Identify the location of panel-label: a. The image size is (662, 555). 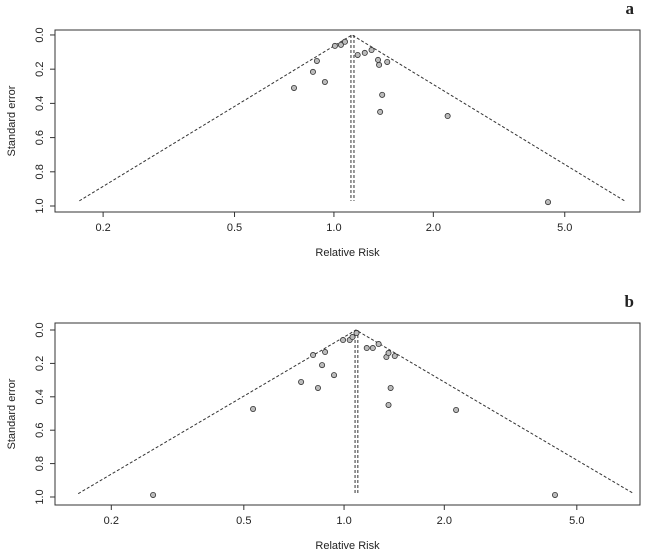
(630, 9).